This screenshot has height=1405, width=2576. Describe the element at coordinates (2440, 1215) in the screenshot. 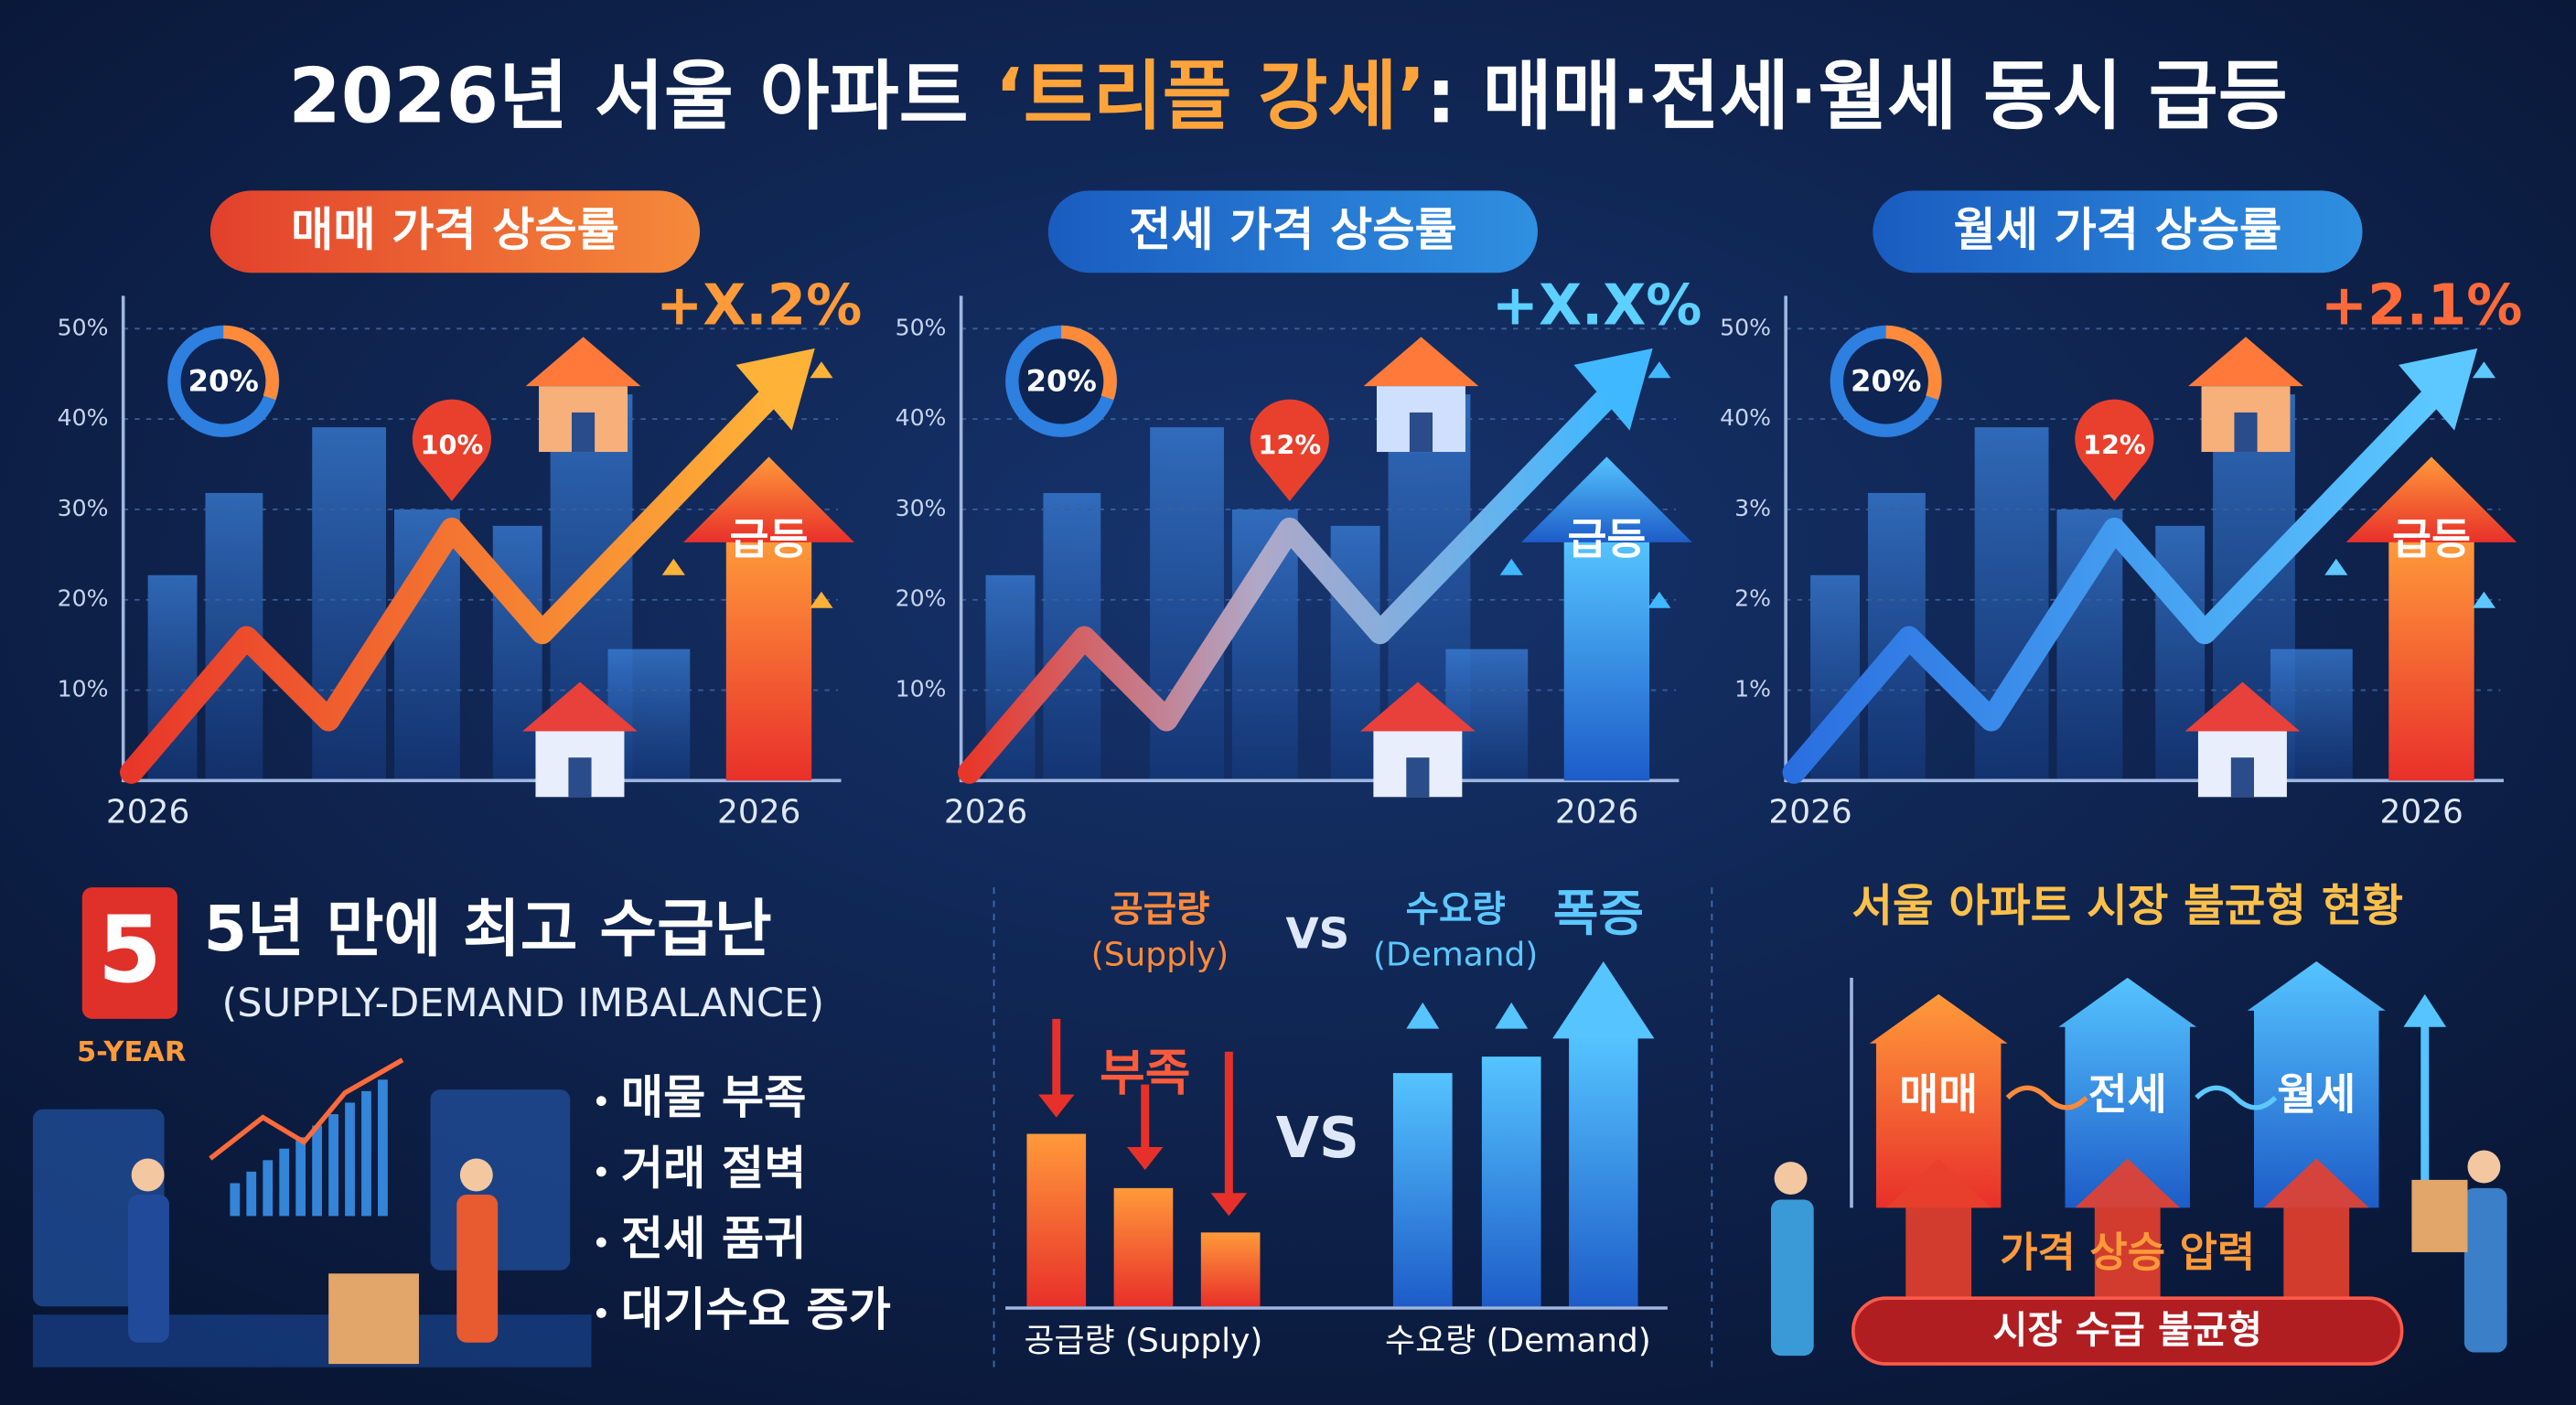

I see `box` at that location.